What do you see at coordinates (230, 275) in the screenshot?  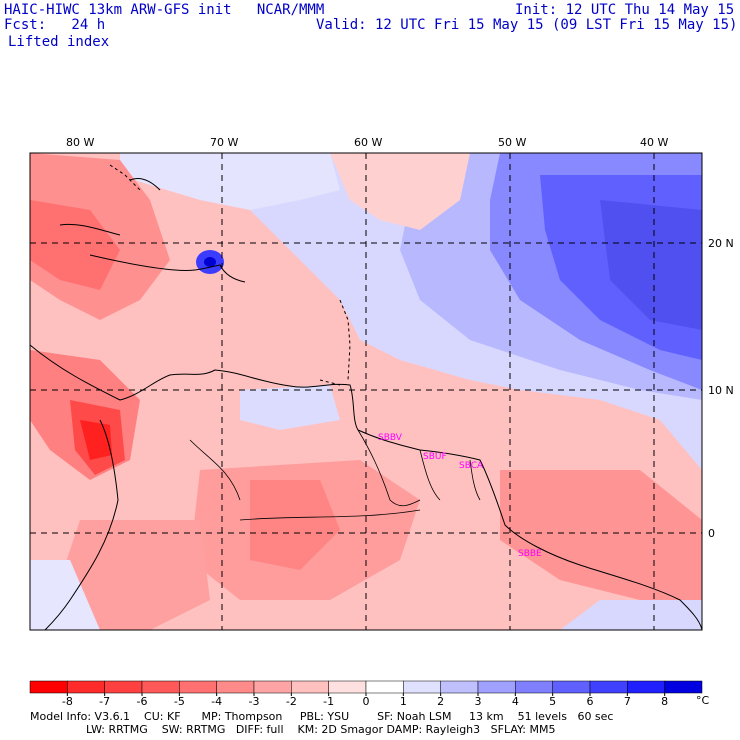 I see `island-outlines` at bounding box center [230, 275].